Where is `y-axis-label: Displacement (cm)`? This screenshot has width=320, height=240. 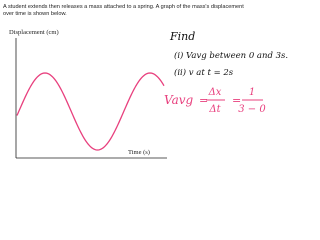
y-axis-label: Displacement (cm) is located at coordinates (34, 32).